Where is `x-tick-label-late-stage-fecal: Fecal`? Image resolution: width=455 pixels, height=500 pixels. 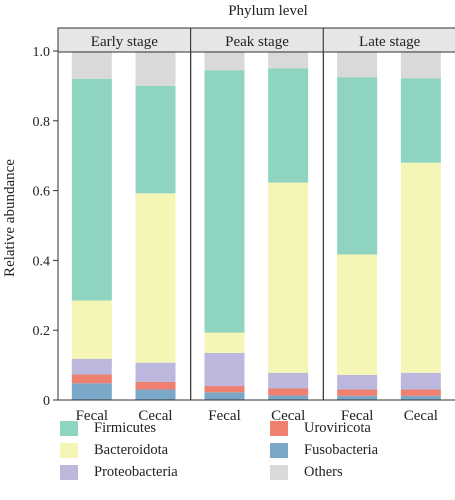
x-tick-label-late-stage-fecal: Fecal is located at coordinates (357, 416).